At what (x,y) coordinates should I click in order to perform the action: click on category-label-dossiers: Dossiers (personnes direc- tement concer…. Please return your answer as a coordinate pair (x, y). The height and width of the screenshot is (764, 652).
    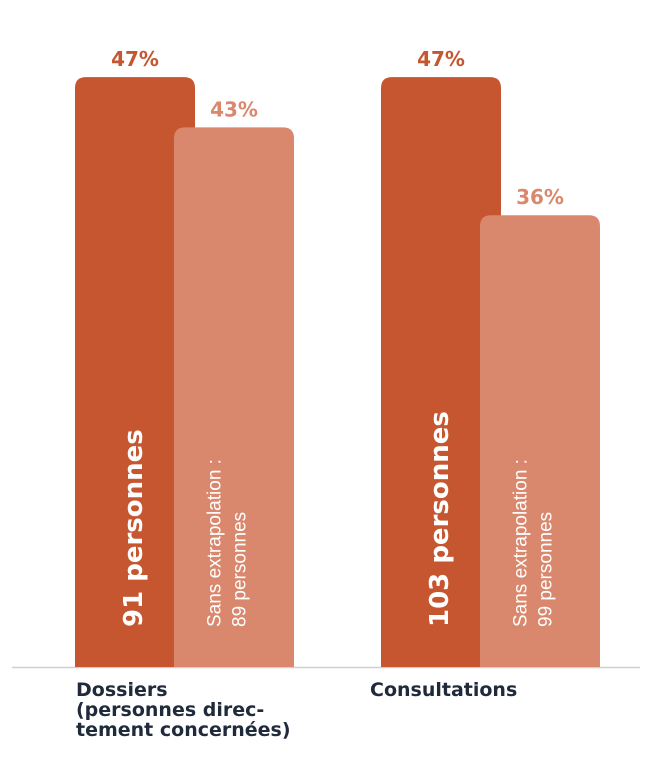
    Looking at the image, I should click on (211, 710).